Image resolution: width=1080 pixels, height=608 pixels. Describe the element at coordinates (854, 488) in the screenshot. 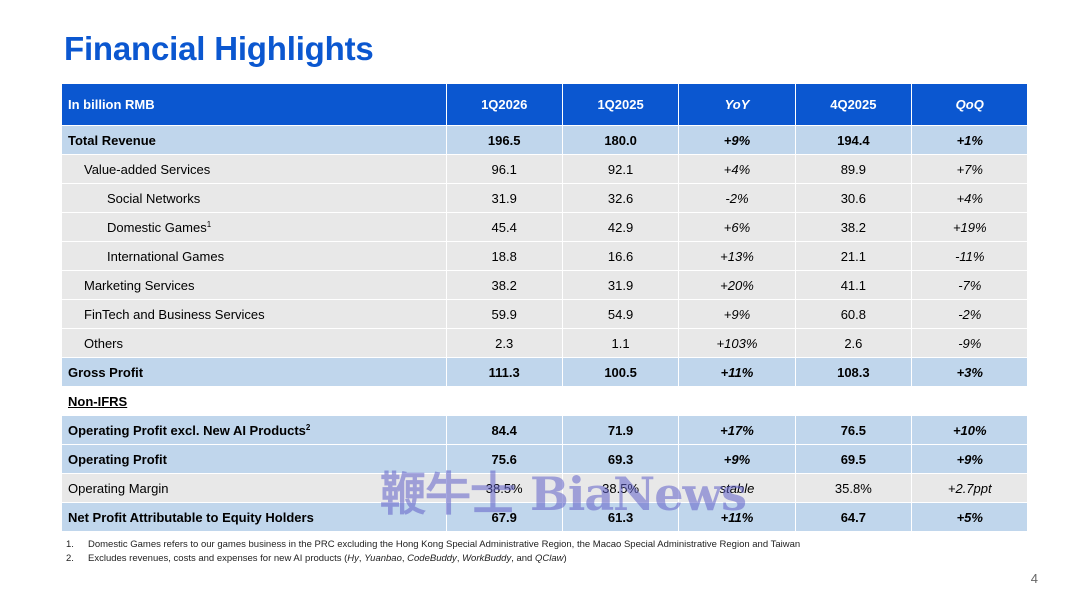

I see `cell-4q2025: 35.8%` at that location.